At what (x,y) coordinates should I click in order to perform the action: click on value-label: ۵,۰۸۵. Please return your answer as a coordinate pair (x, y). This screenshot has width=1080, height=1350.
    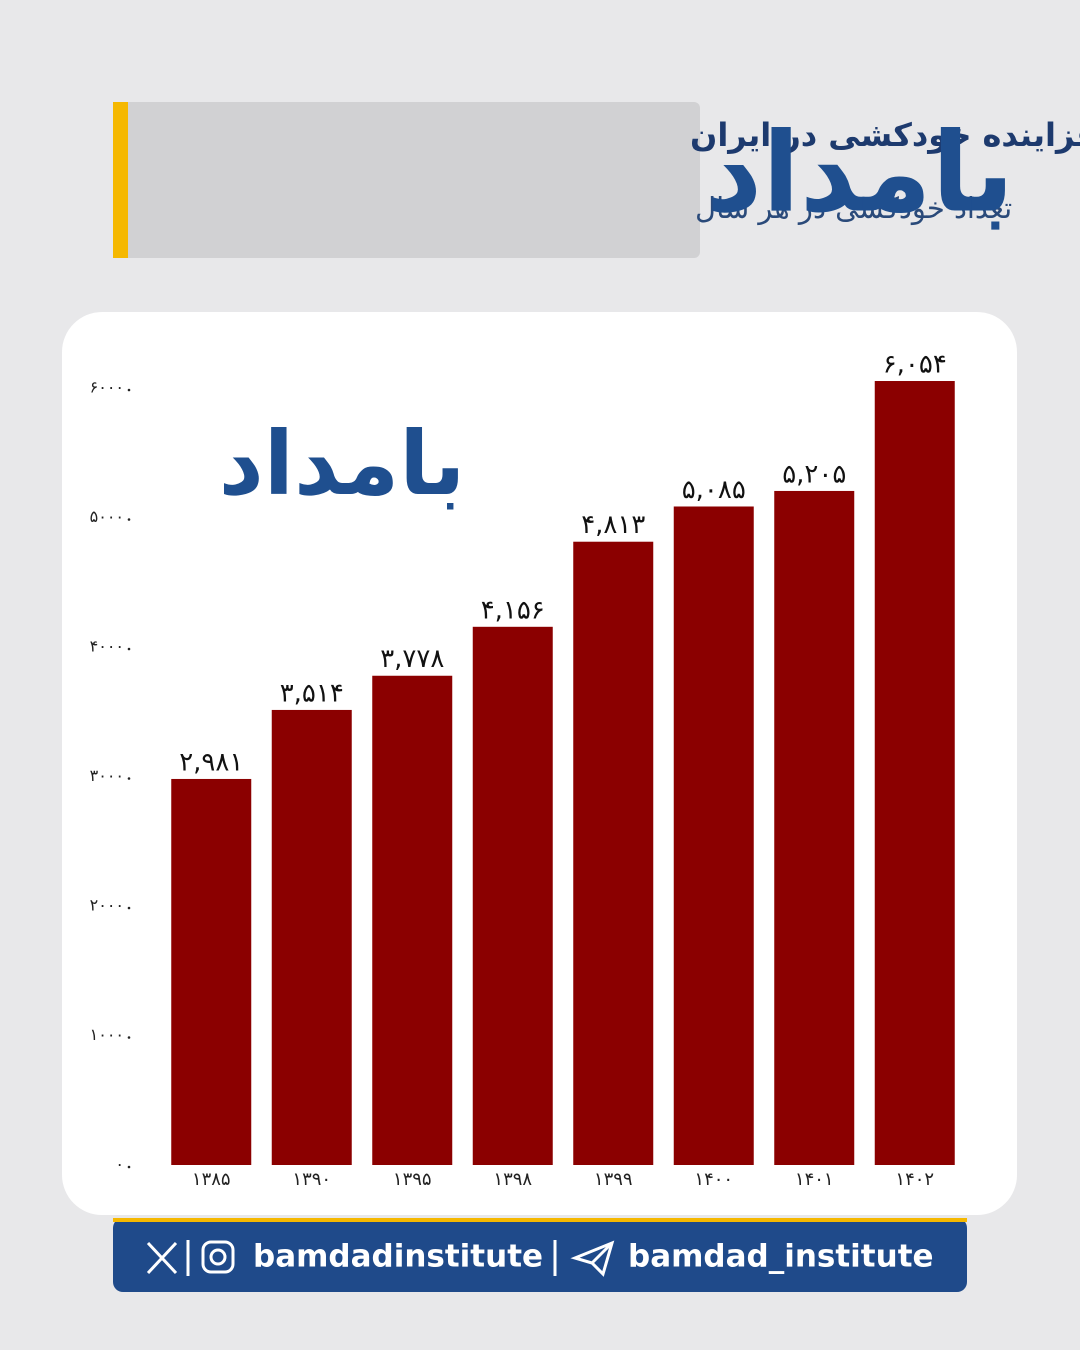
    Looking at the image, I should click on (714, 490).